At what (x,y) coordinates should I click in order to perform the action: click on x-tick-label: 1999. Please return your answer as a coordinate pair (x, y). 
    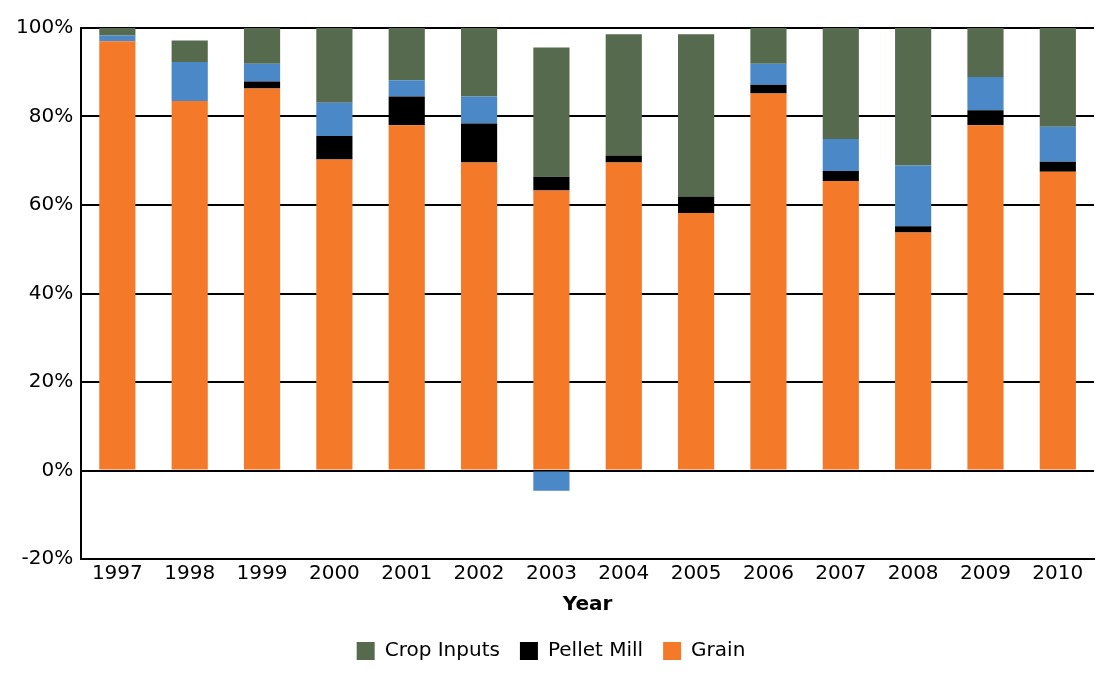
    Looking at the image, I should click on (262, 572).